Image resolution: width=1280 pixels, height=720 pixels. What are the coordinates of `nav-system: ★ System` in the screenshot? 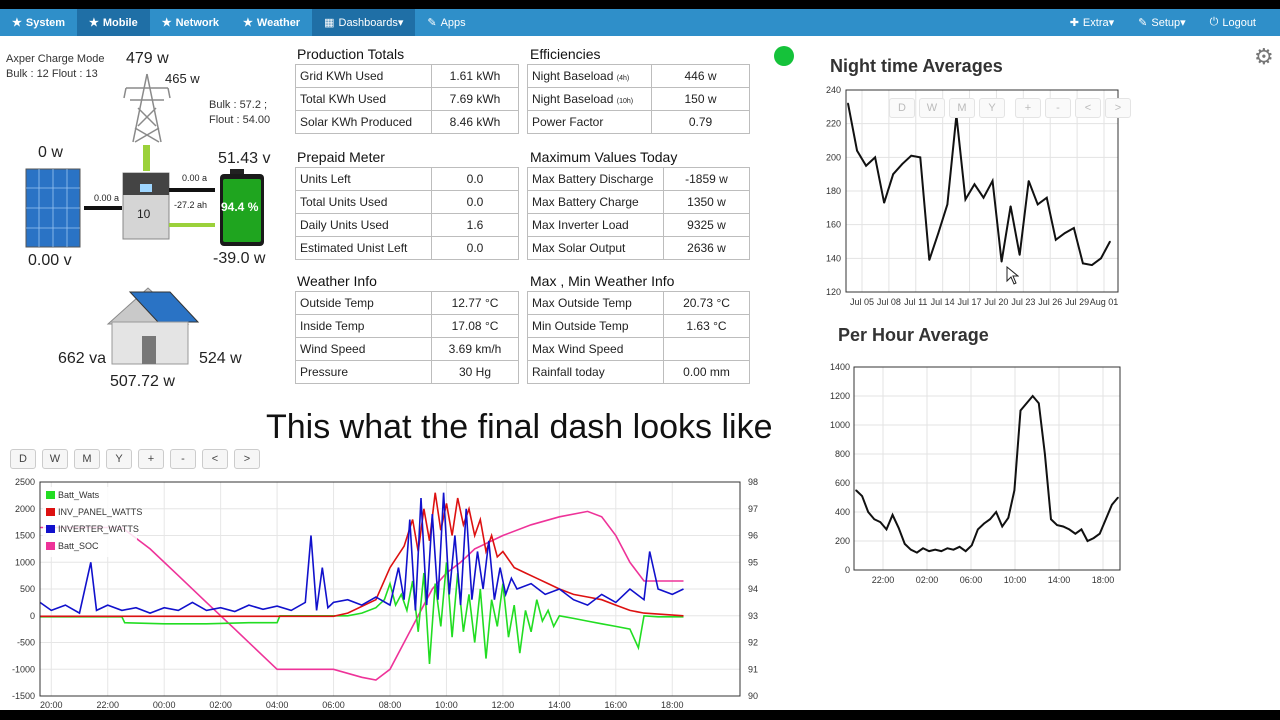 It's located at (39, 23).